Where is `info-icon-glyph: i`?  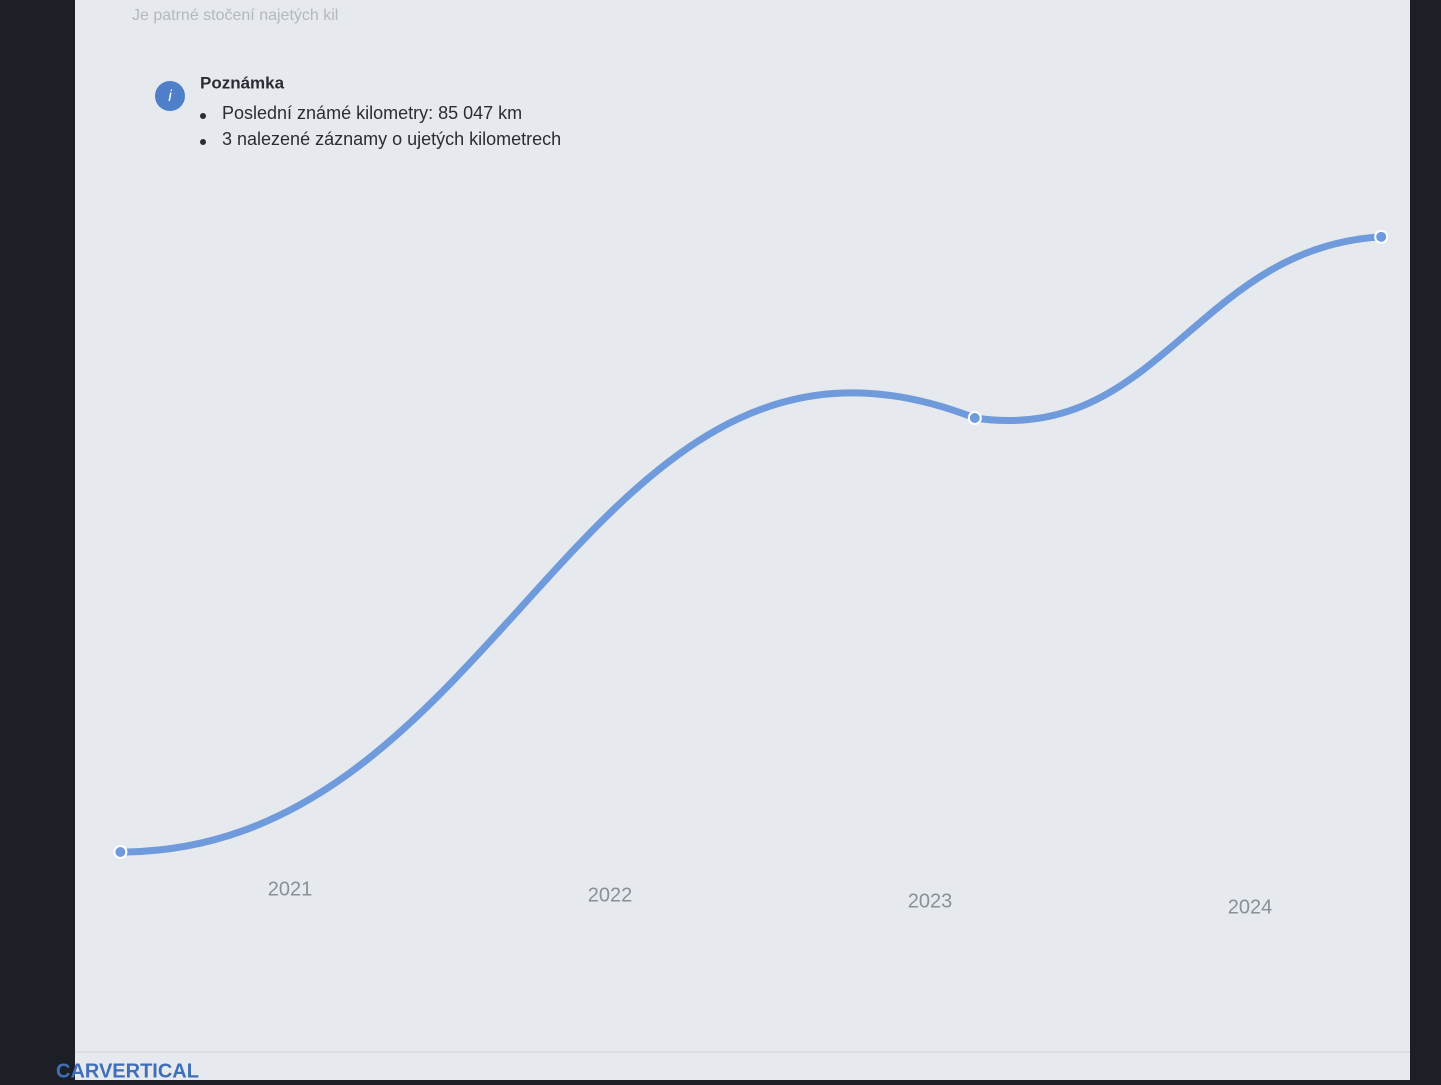 info-icon-glyph: i is located at coordinates (170, 96).